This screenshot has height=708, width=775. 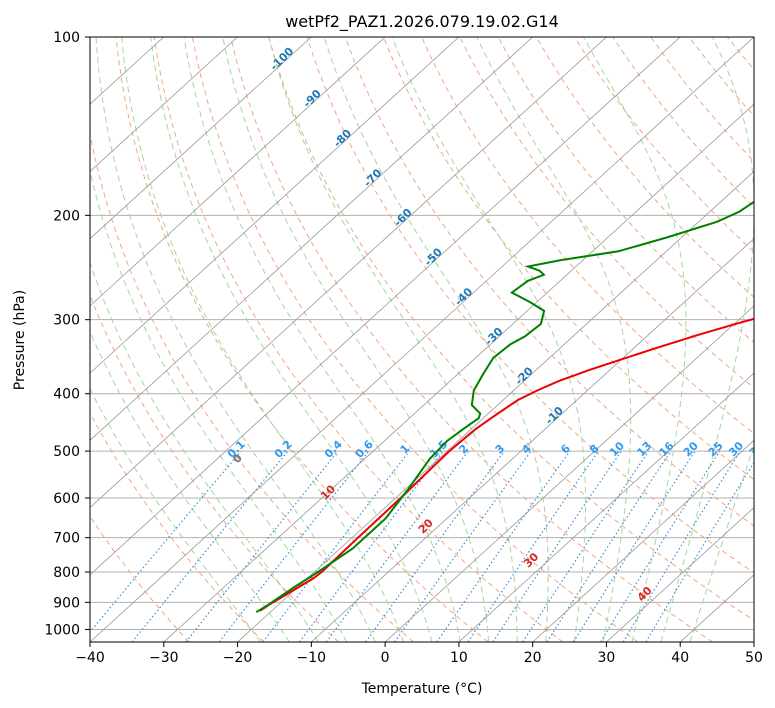 What do you see at coordinates (554, 415) in the screenshot?
I see `isotherm-label: -10` at bounding box center [554, 415].